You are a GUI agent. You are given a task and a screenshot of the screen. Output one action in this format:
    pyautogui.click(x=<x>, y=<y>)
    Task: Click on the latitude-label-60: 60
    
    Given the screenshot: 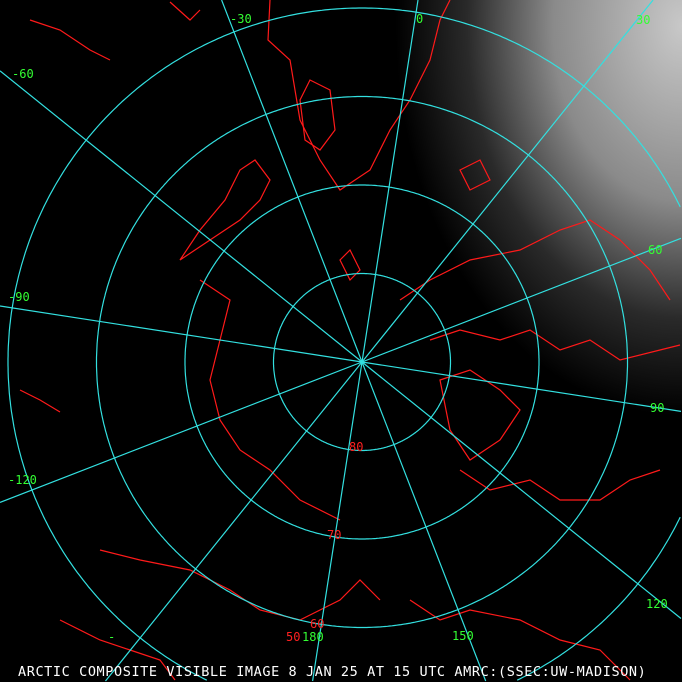 What is the action you would take?
    pyautogui.click(x=317, y=624)
    